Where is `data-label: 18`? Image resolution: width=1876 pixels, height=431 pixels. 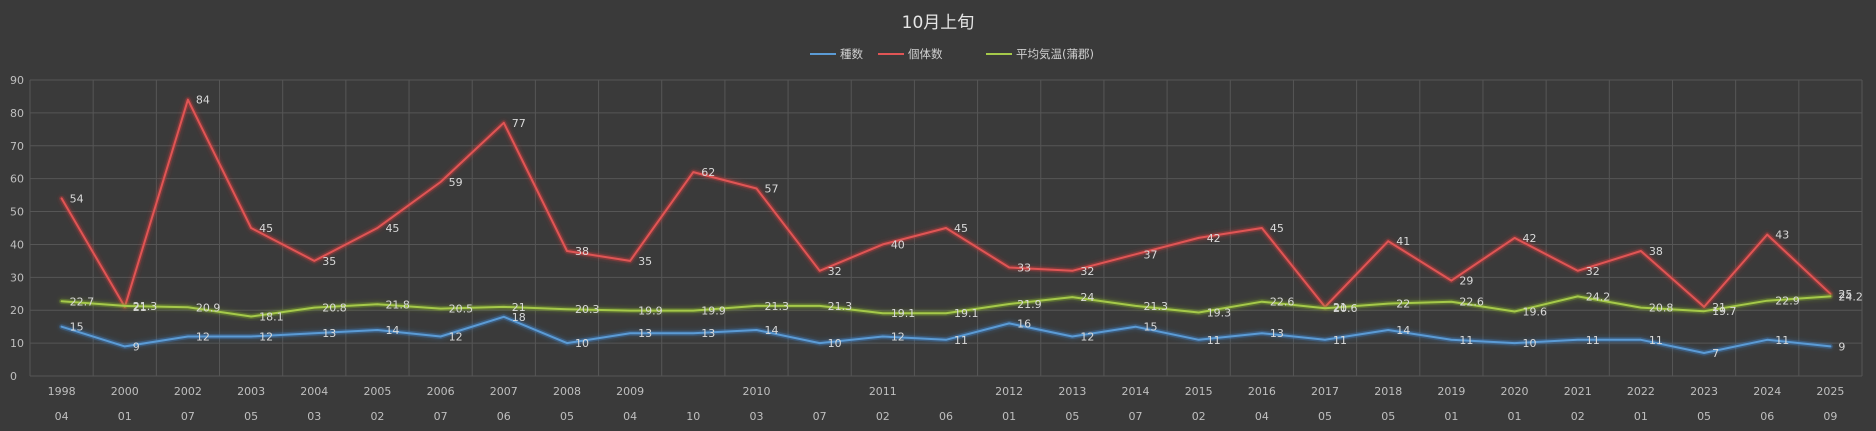 data-label: 18 is located at coordinates (519, 317).